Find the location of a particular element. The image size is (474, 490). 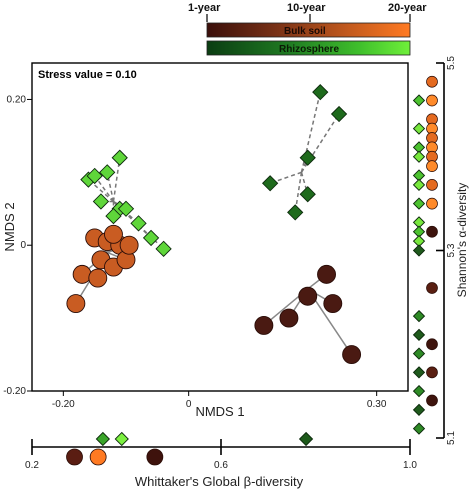

stress-value-label: Stress value = 0.10 is located at coordinates (87, 75).